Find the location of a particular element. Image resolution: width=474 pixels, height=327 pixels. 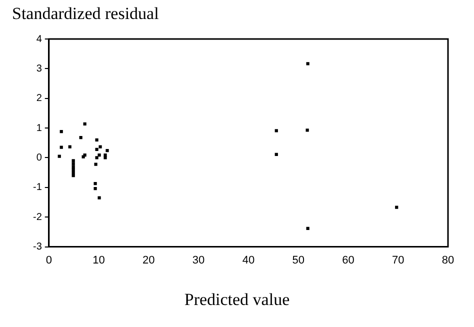

x-axis-title: Predicted value is located at coordinates (237, 300).